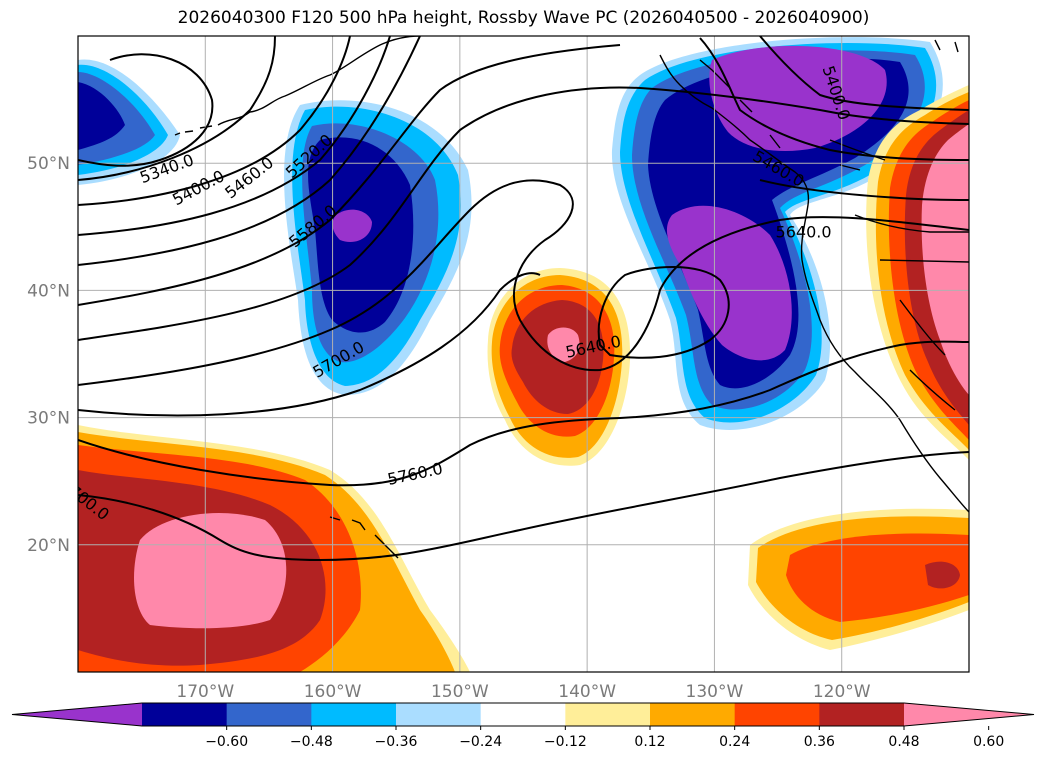  I want to click on anomaly-positive-southeast, so click(858, 579).